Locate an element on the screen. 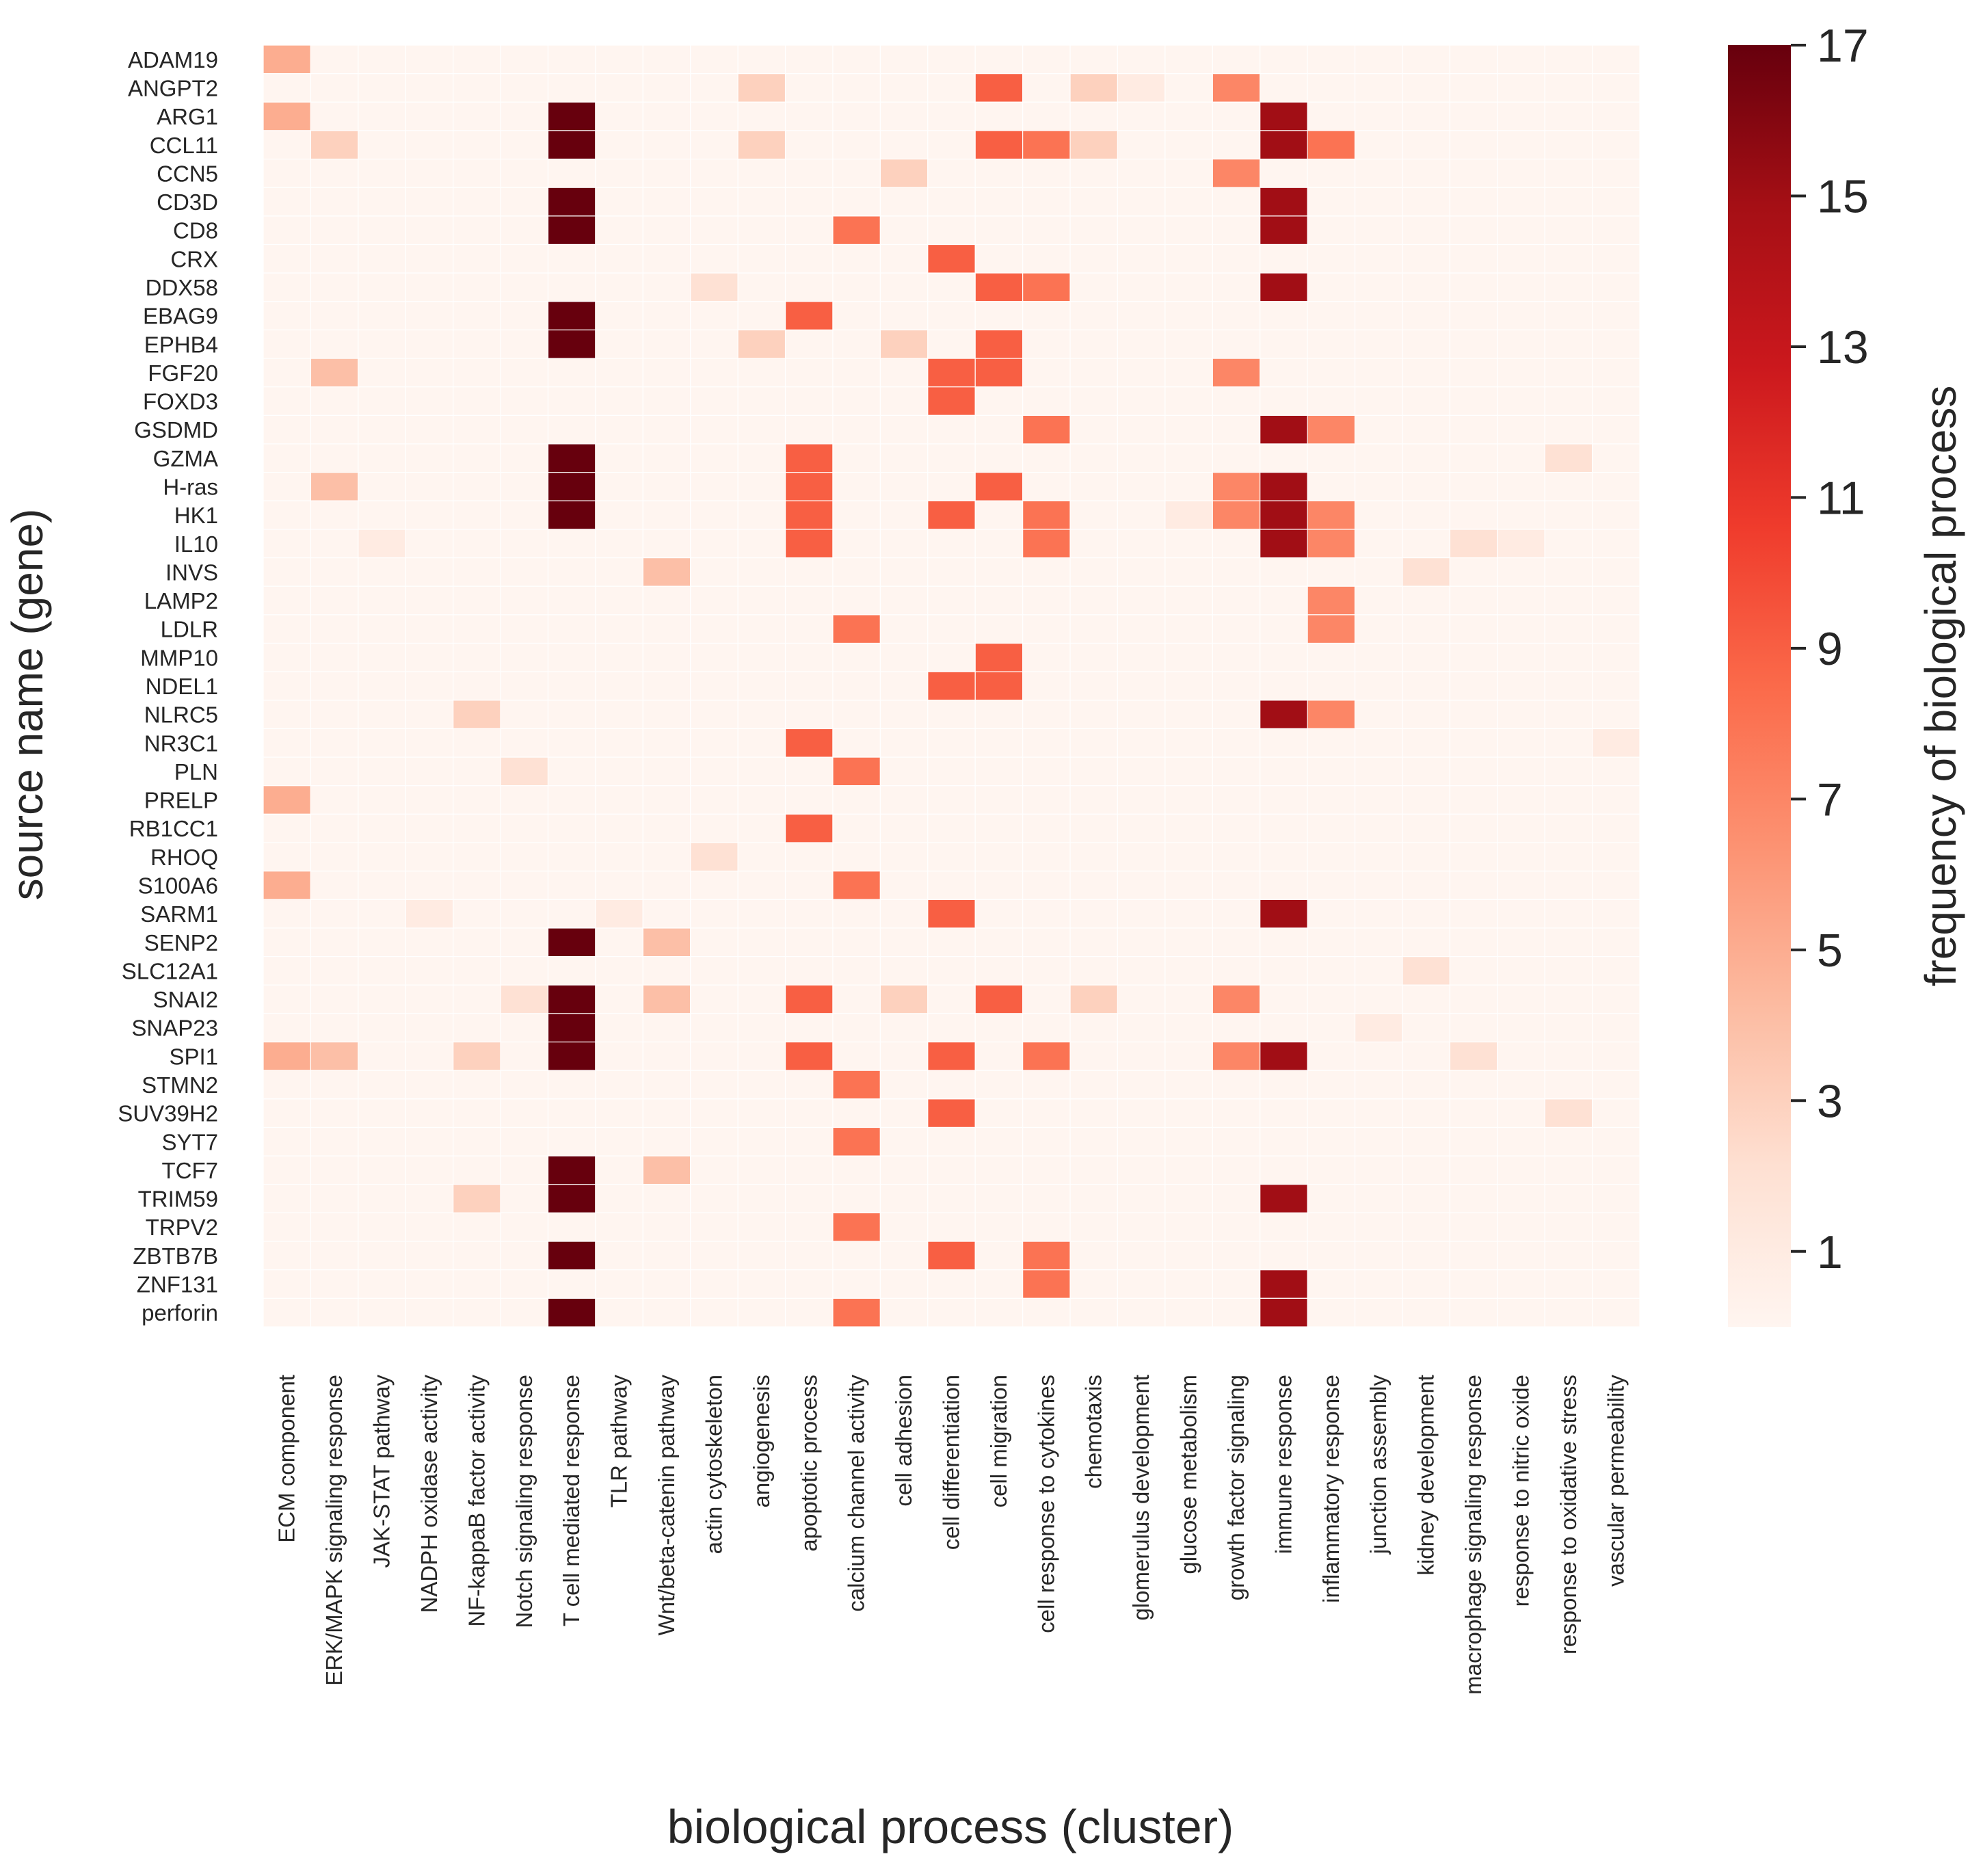 The height and width of the screenshot is (1876, 1983). cell-snap23-calcium-channel-activity is located at coordinates (856, 1028).